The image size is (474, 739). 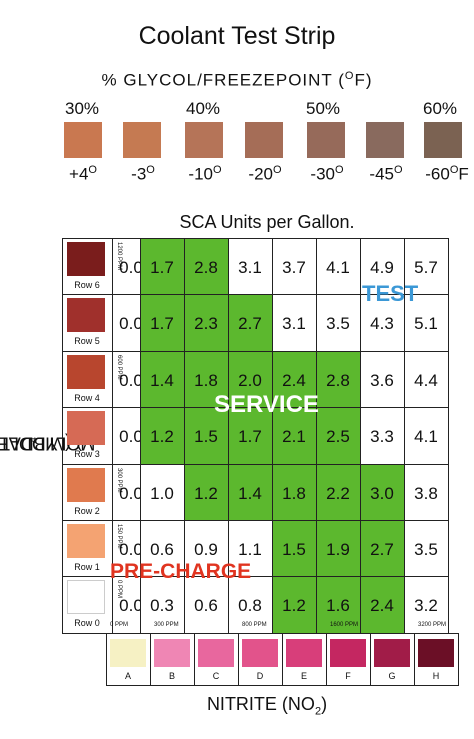 I want to click on sca-value: 4.3, so click(x=382, y=324).